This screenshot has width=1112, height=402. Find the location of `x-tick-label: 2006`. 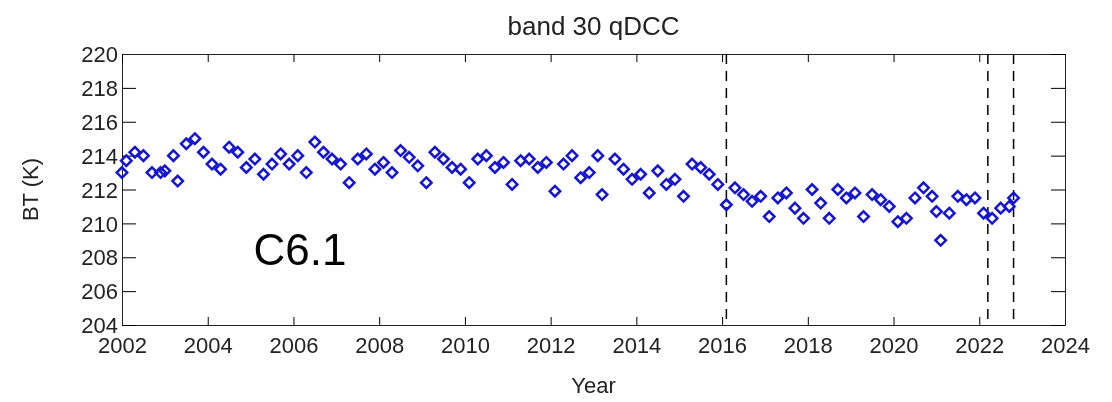

x-tick-label: 2006 is located at coordinates (294, 345).